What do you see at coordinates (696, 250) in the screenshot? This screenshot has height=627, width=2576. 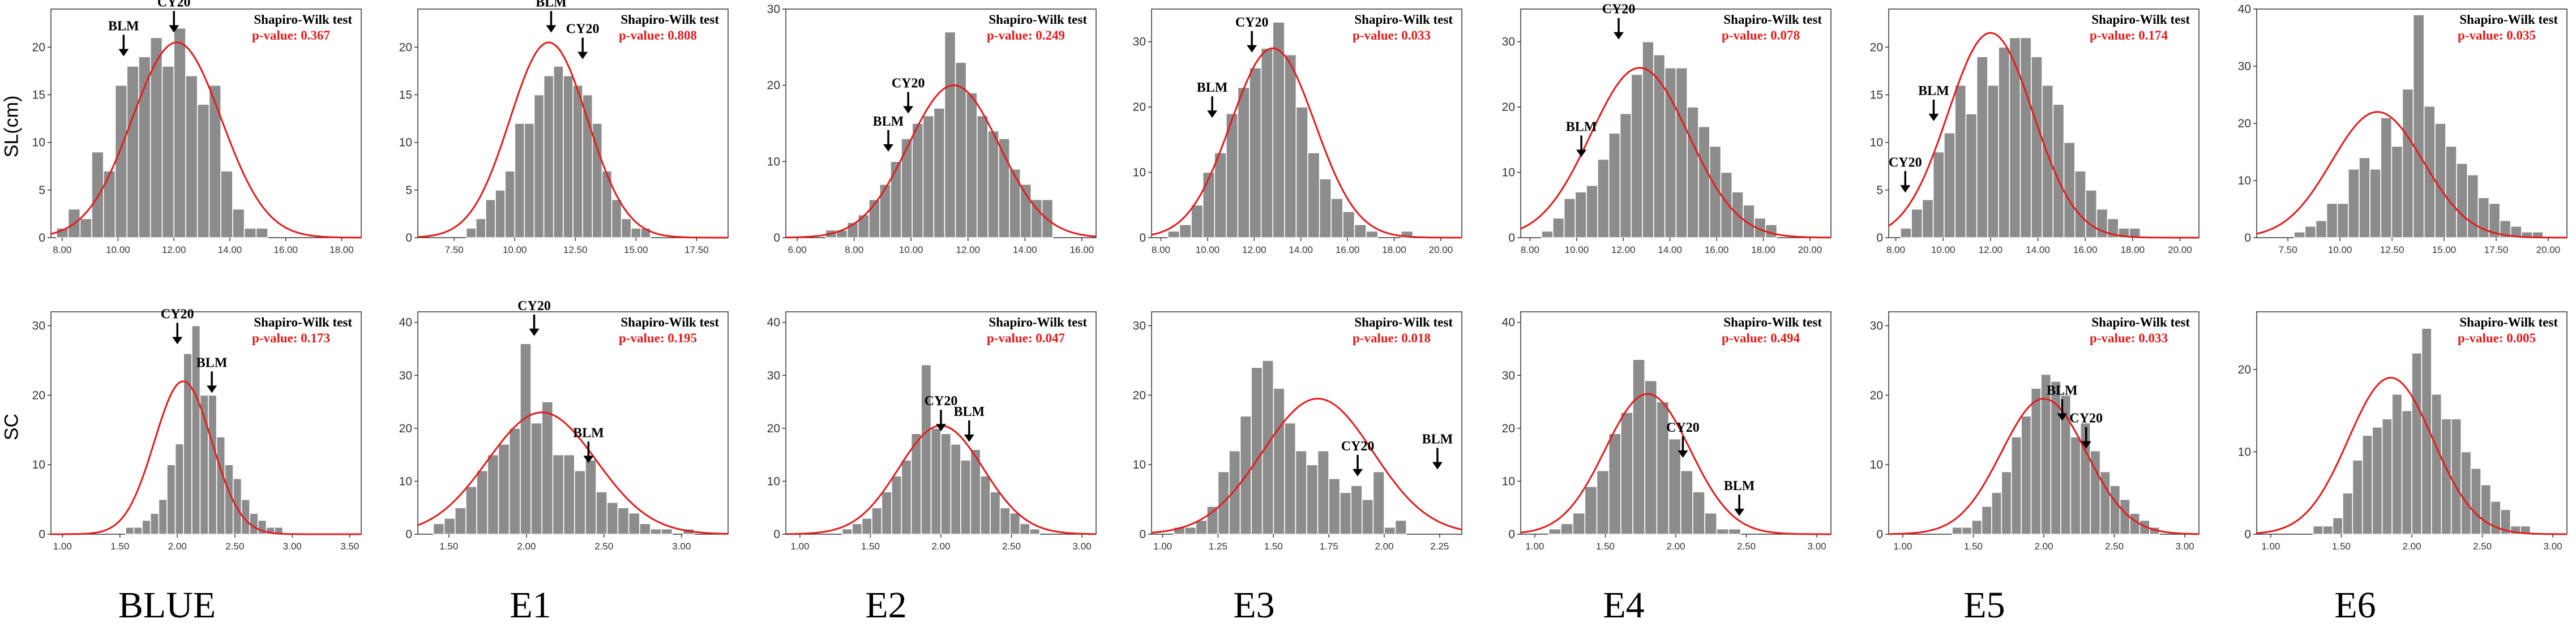 I see `x-tick-label: 17.50` at bounding box center [696, 250].